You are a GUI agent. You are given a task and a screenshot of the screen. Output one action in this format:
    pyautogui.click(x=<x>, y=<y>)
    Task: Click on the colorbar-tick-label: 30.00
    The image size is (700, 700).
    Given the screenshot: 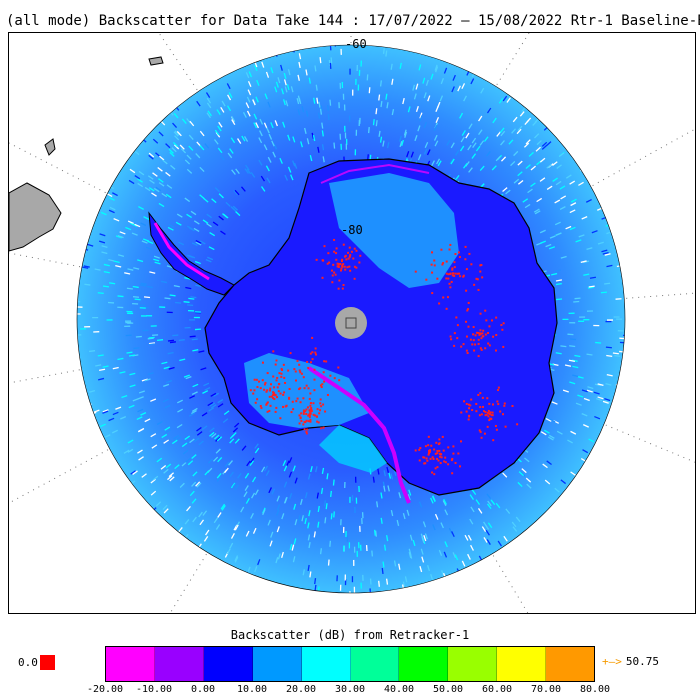 What is the action you would take?
    pyautogui.click(x=350, y=689)
    